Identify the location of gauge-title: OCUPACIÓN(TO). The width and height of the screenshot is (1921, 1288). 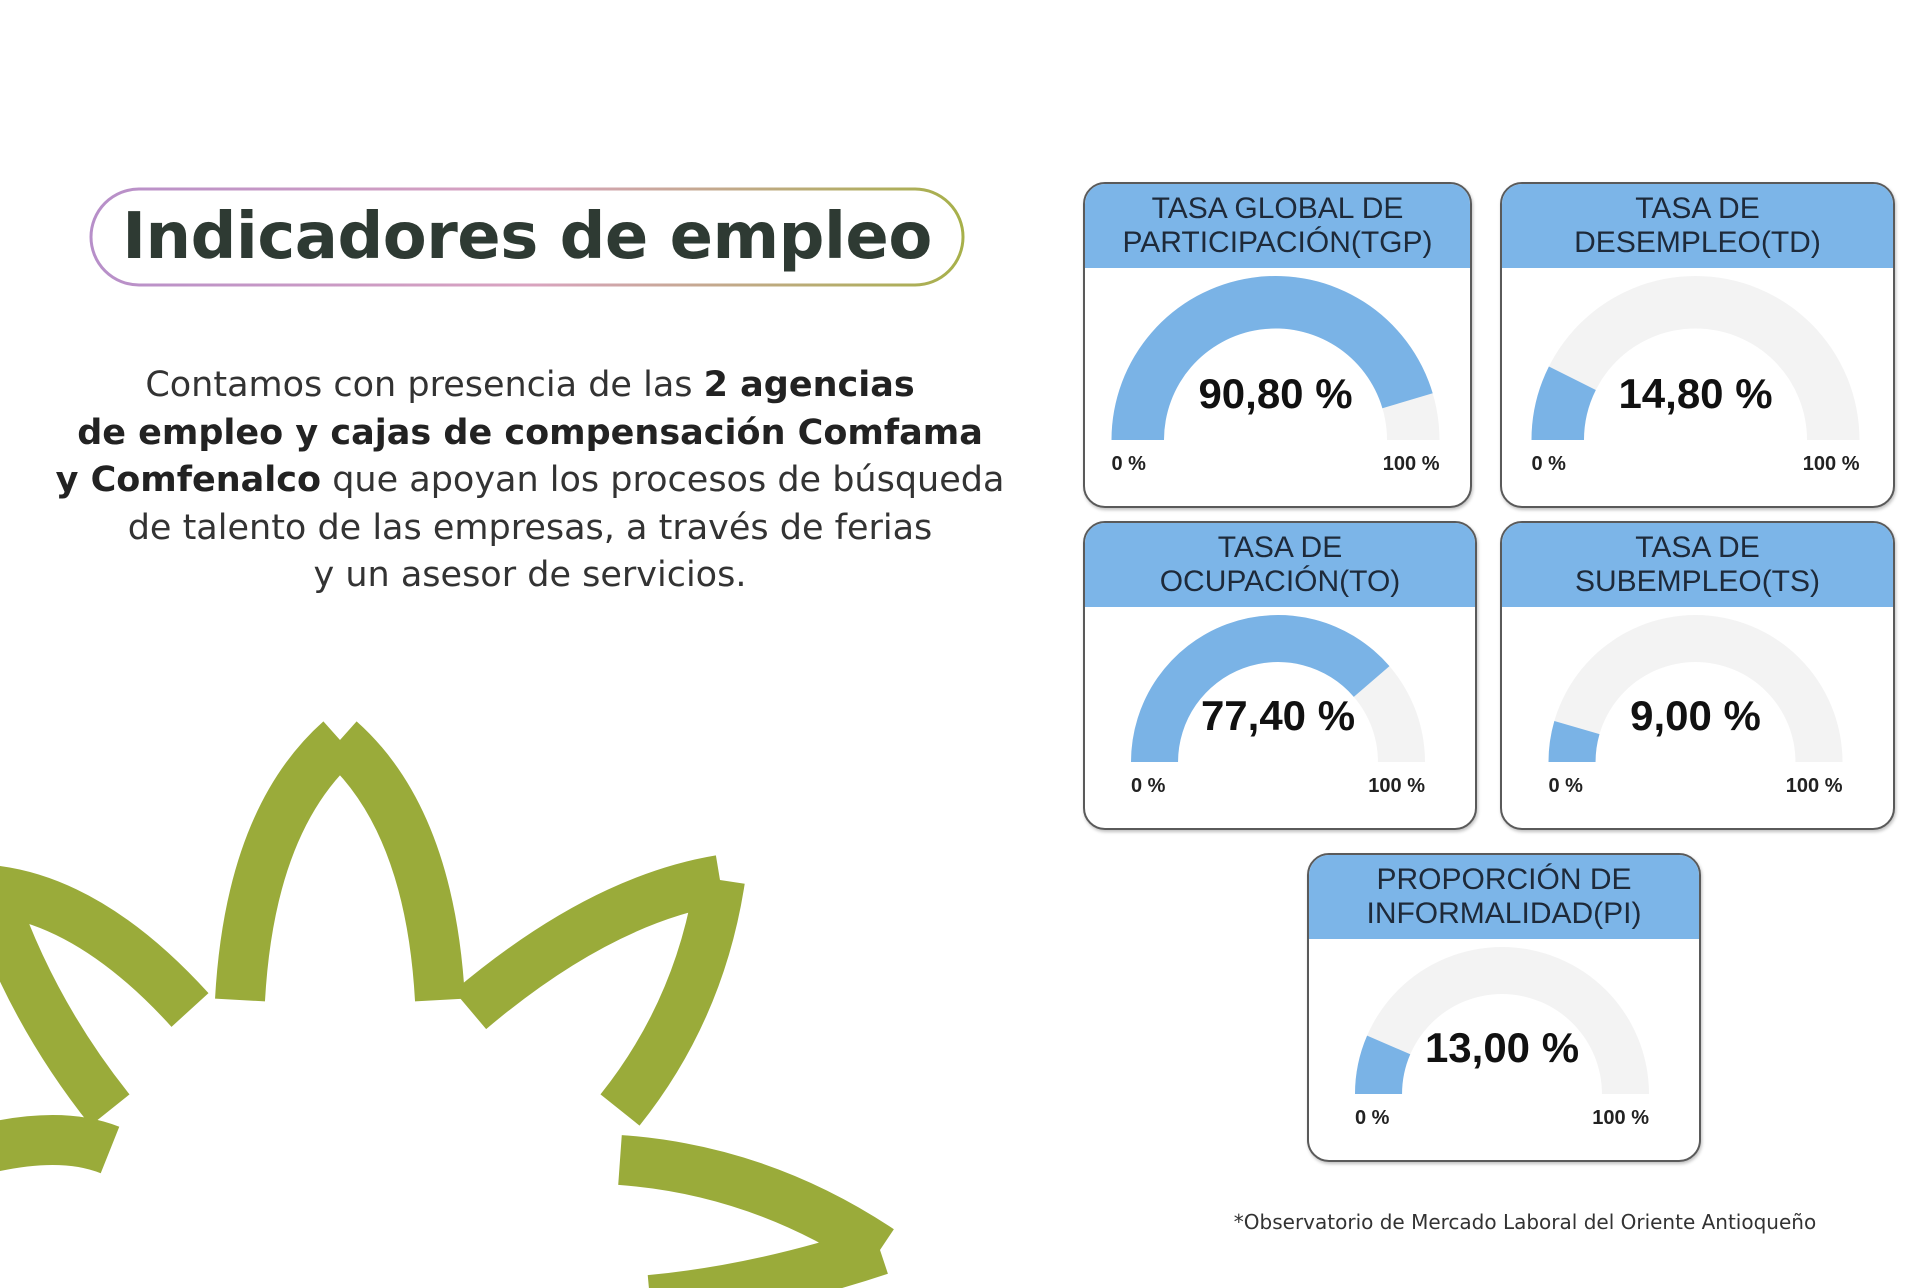
(1280, 581).